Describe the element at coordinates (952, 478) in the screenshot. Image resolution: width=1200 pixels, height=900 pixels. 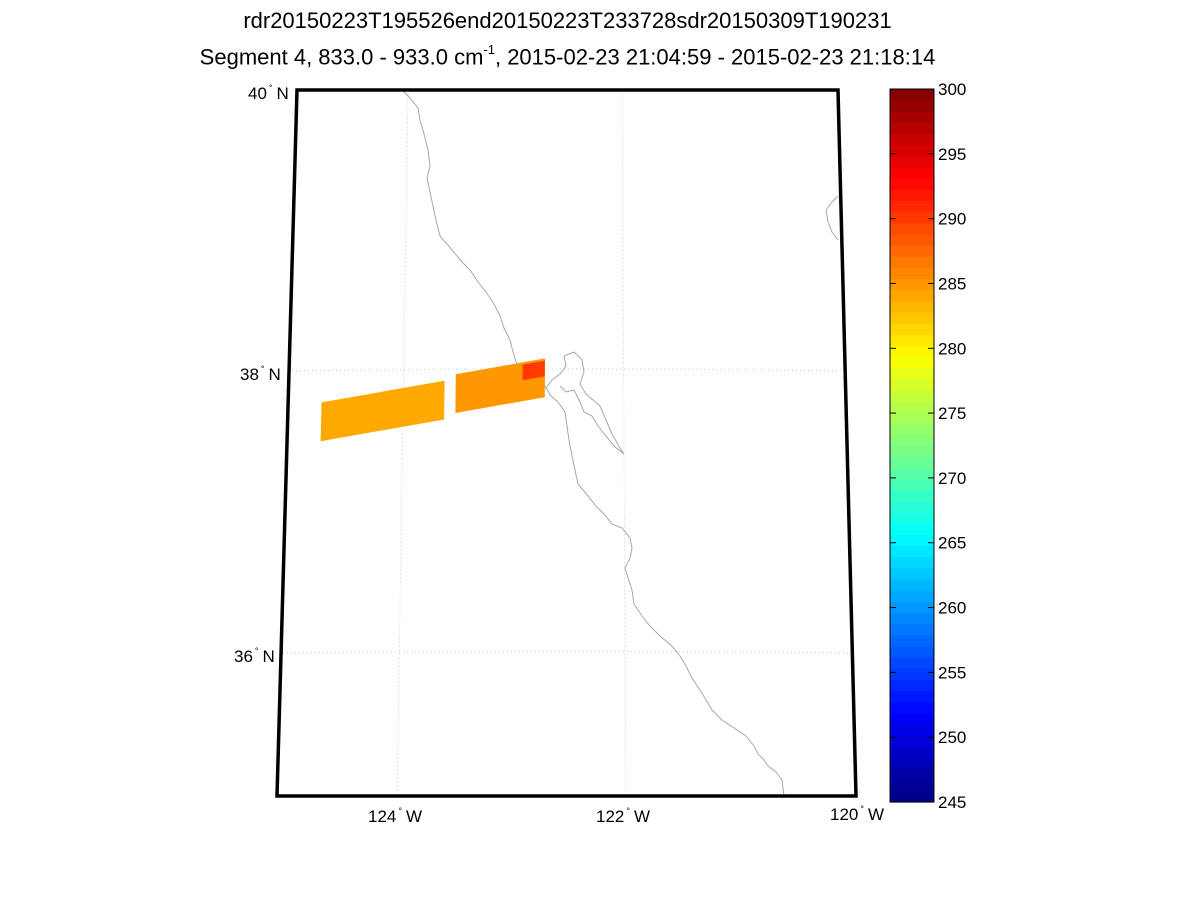
I see `colorbar-tick-label: 270` at that location.